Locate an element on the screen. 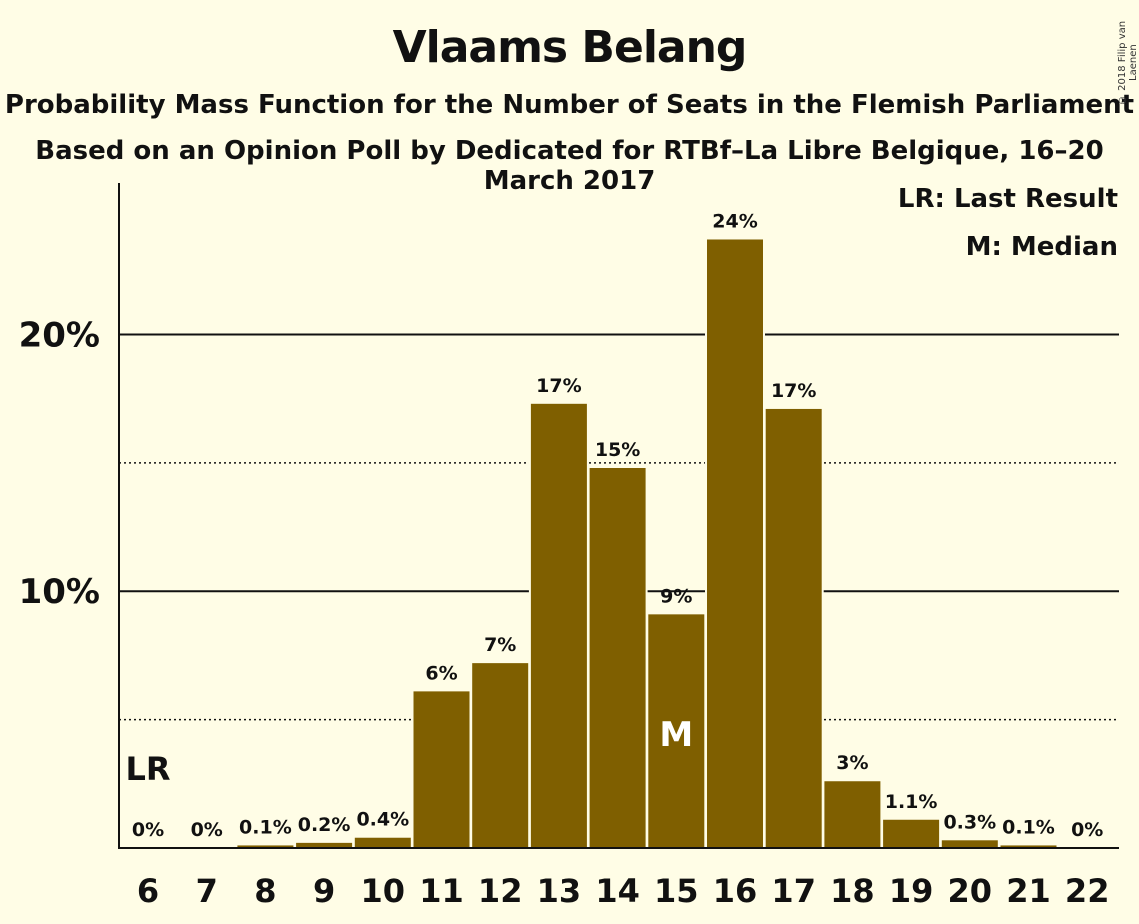 The height and width of the screenshot is (924, 1139). x-tick-label: 21 is located at coordinates (1028, 891).